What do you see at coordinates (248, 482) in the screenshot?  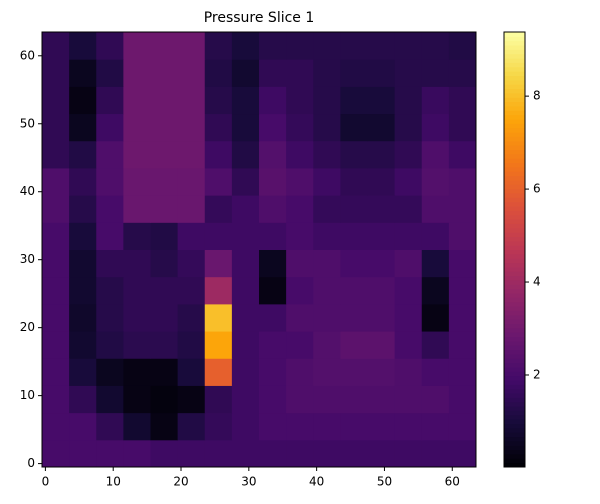 I see `x-tick-label: 30` at bounding box center [248, 482].